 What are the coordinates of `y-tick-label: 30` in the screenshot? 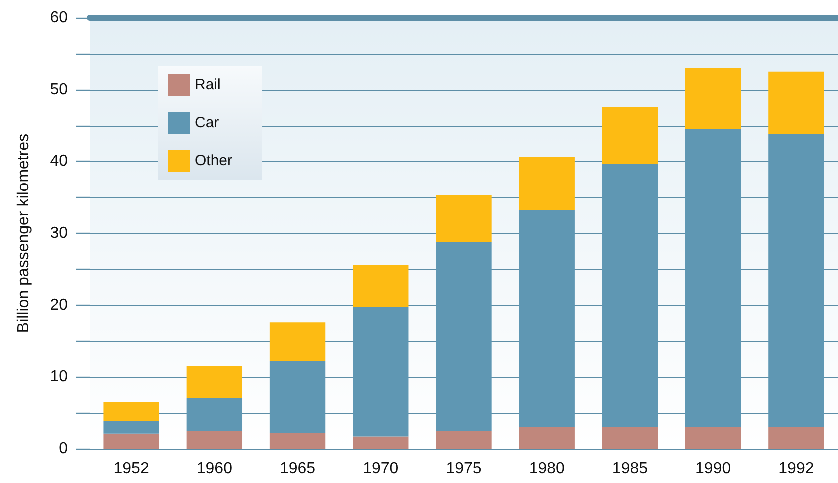 It's located at (59, 233).